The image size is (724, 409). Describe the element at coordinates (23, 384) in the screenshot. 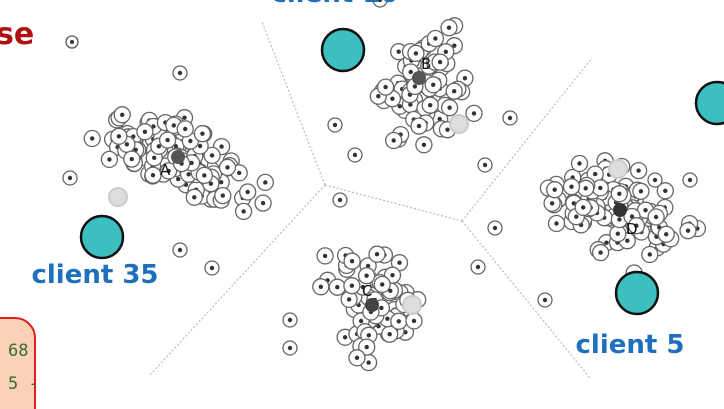

I see `box-line: 5 -` at that location.